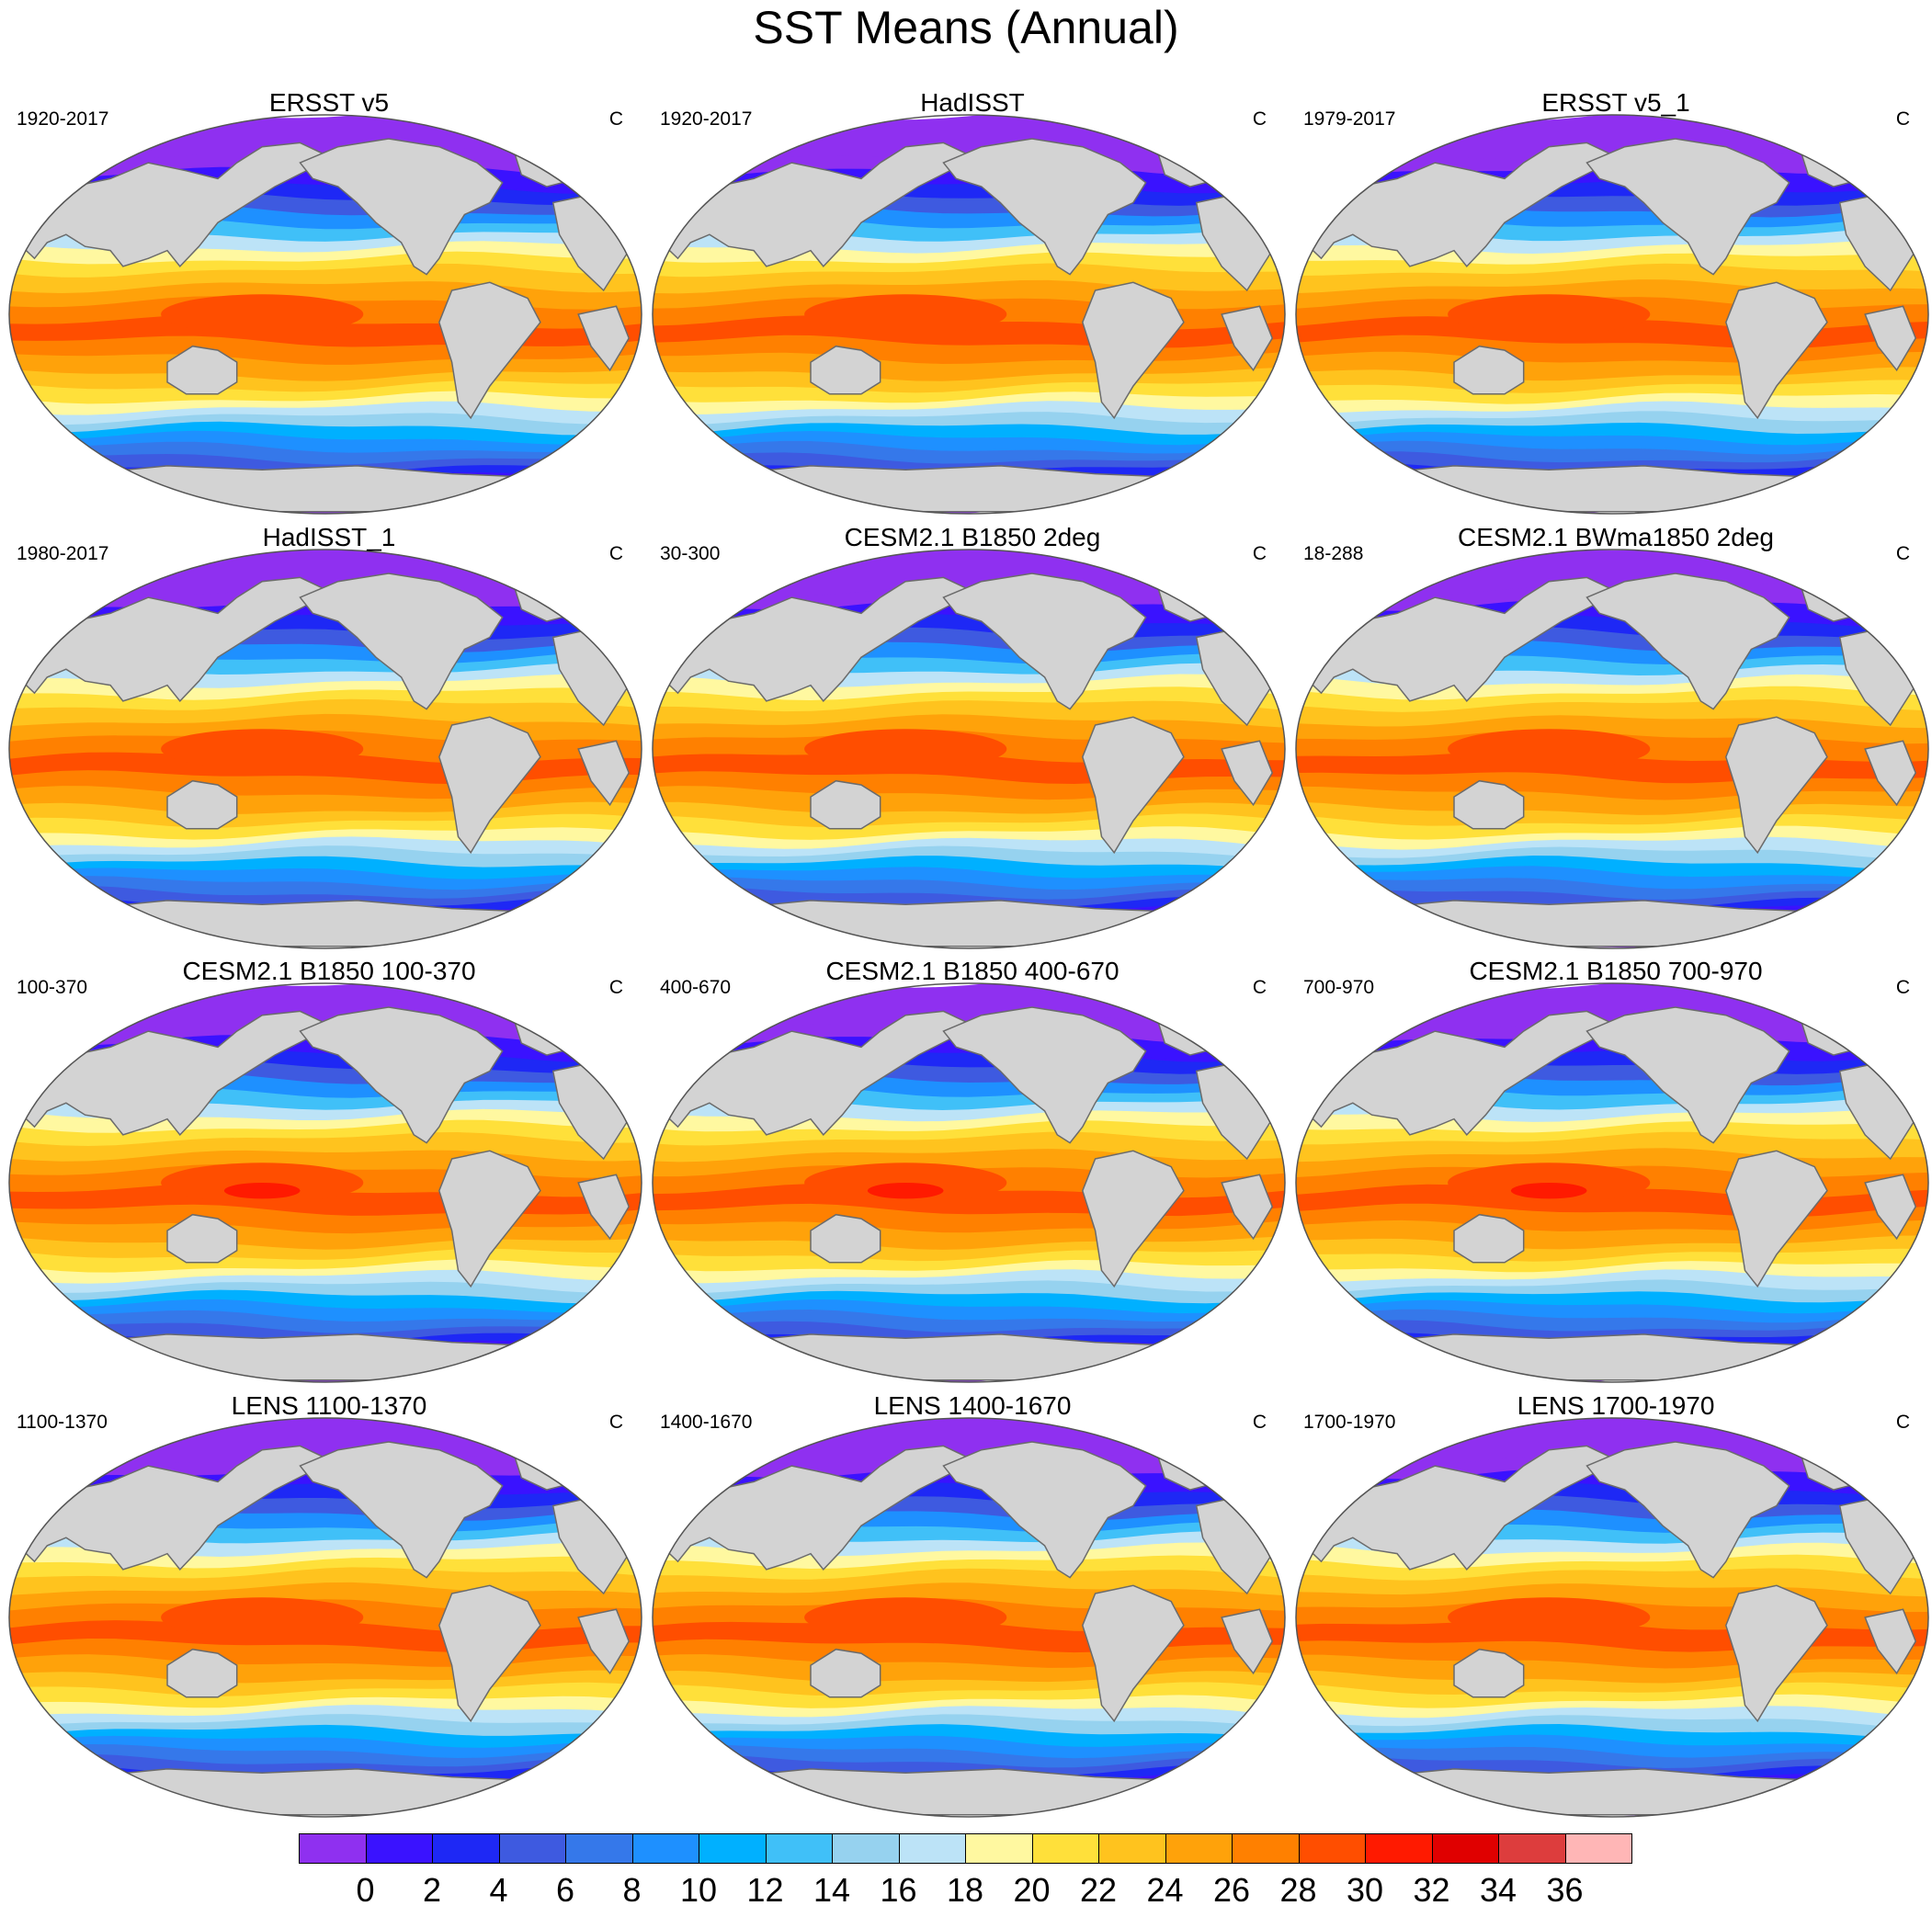  I want to click on colorbar: 0 2 4 6 8 10 12 14 16 18 20 22 24 26 28 30 32 34 36, so click(966, 1875).